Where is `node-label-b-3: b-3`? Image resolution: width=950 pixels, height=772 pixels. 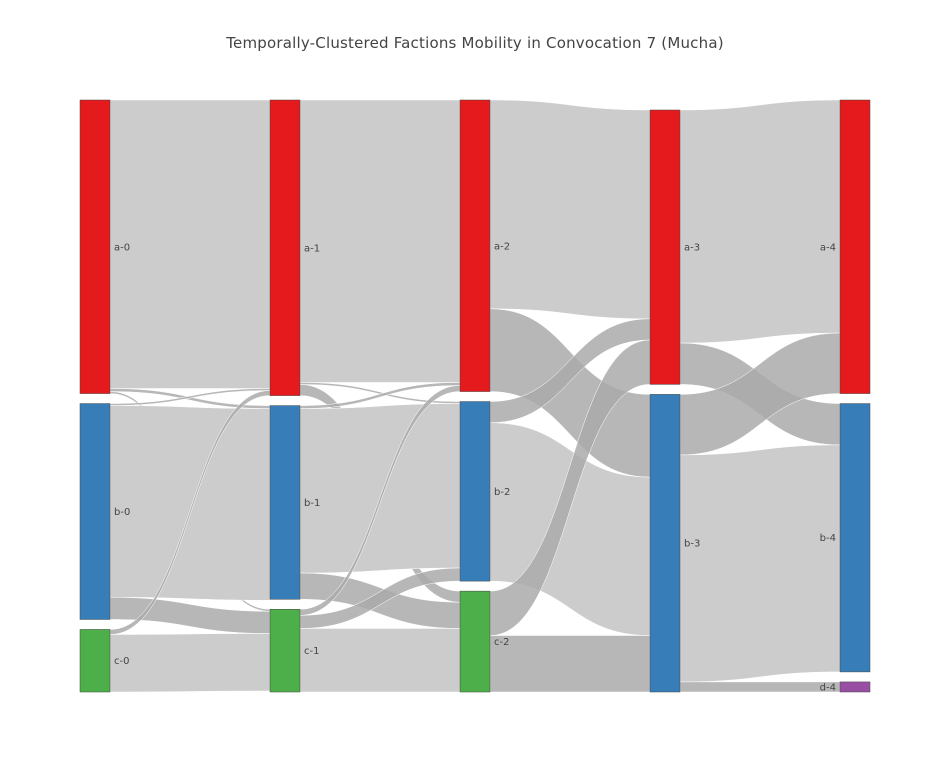
node-label-b-3: b-3 is located at coordinates (692, 544).